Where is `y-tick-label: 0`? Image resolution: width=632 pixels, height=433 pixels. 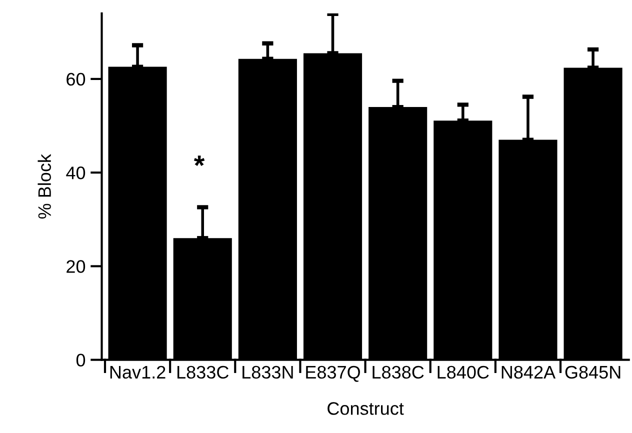
y-tick-label: 0 is located at coordinates (81, 360).